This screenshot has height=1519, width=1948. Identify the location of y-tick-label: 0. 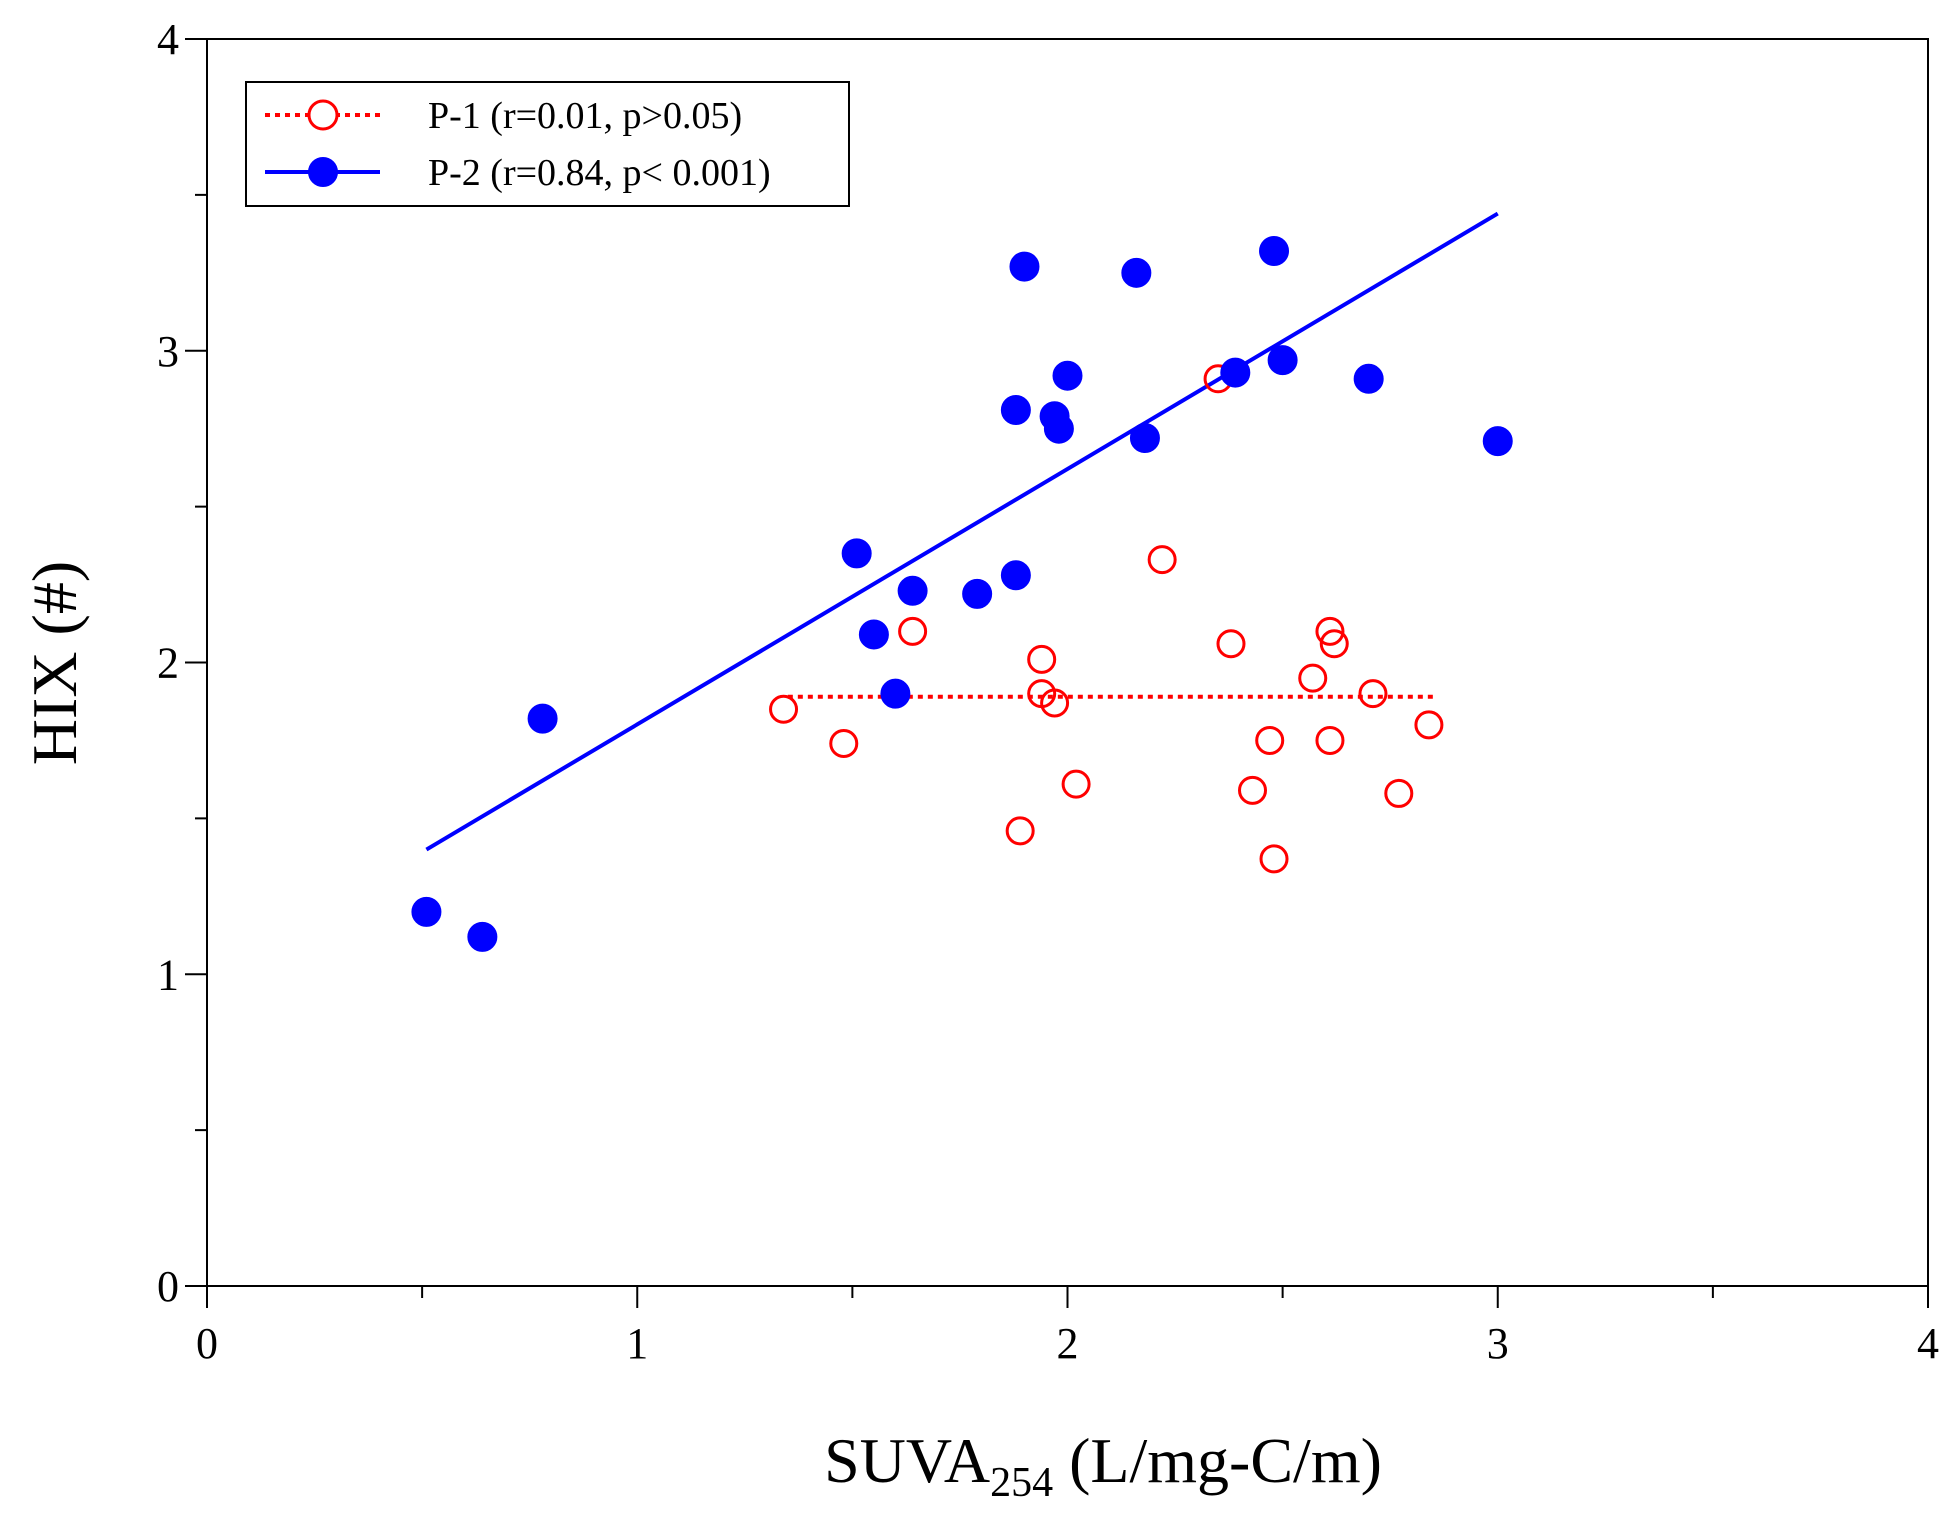
(168, 1286).